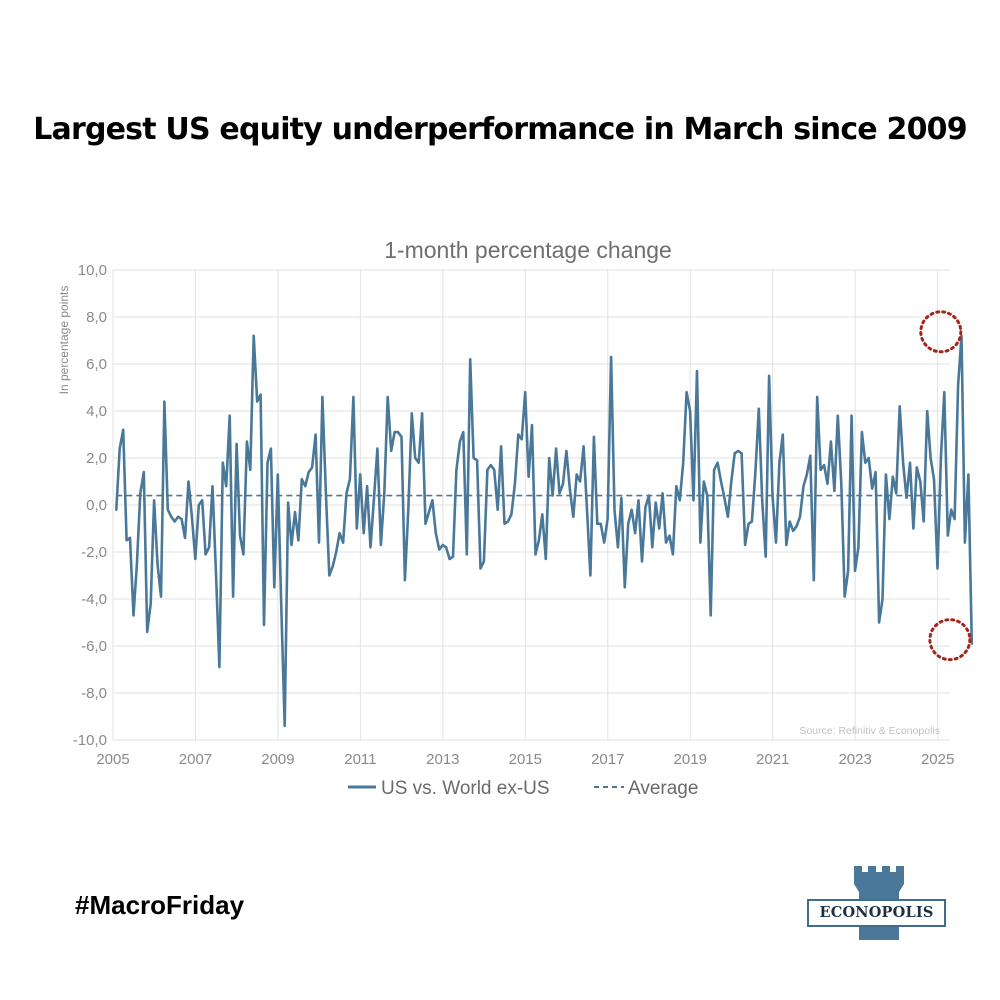  What do you see at coordinates (854, 759) in the screenshot?
I see `x-tick-label: 2023` at bounding box center [854, 759].